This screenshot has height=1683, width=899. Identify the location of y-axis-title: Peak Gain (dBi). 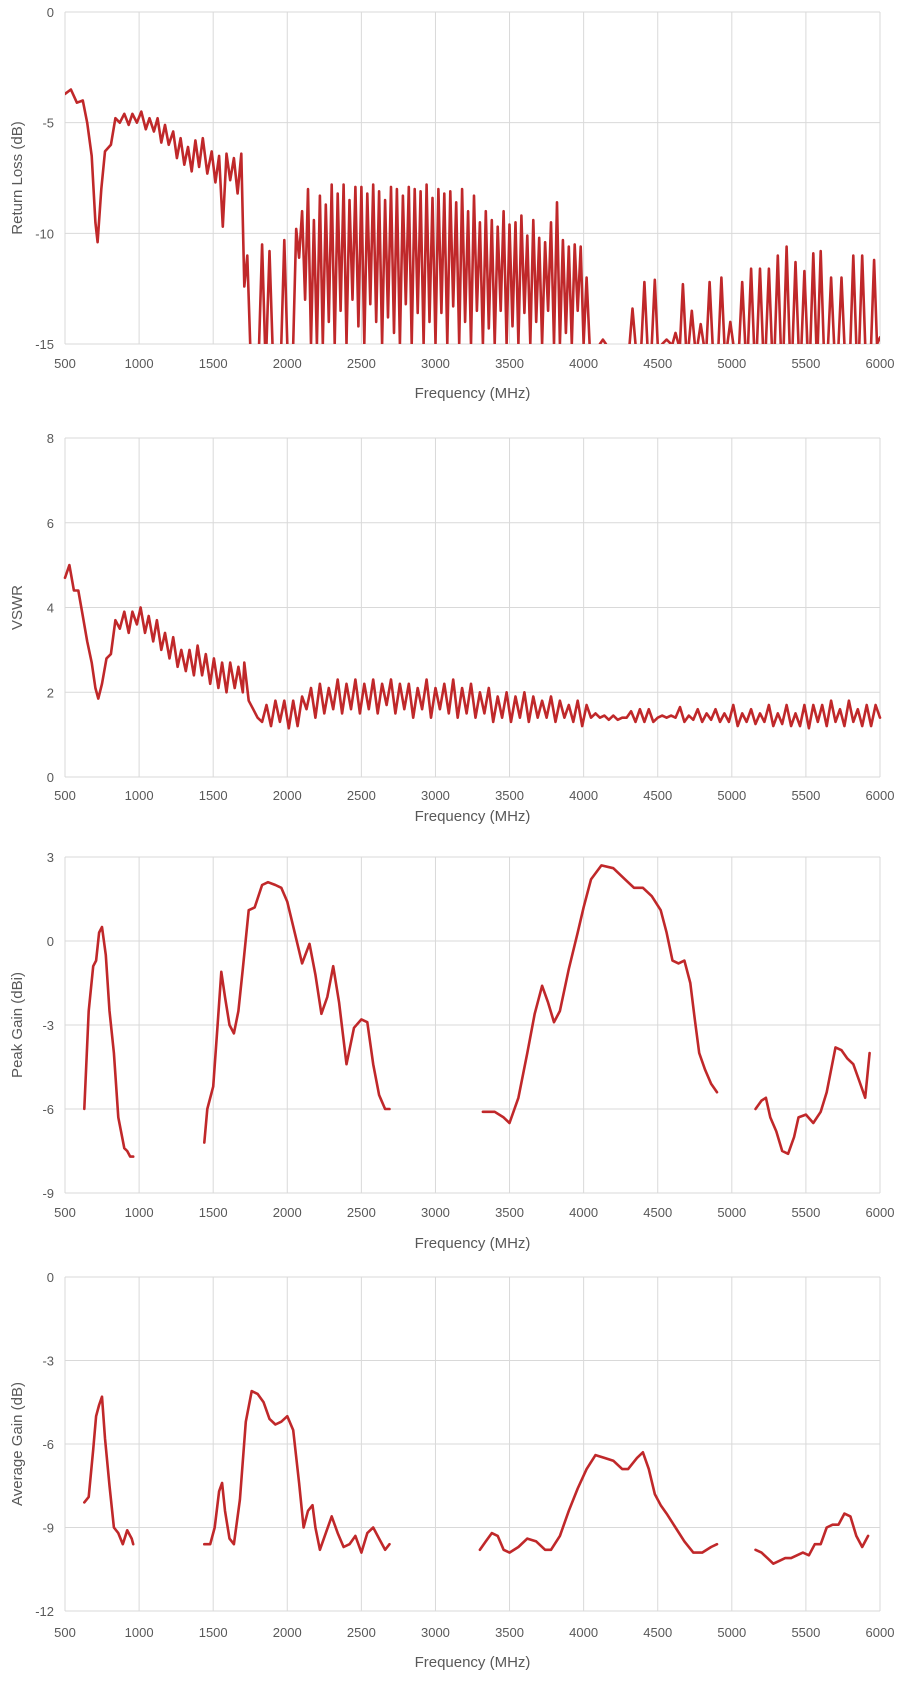
(17, 1025).